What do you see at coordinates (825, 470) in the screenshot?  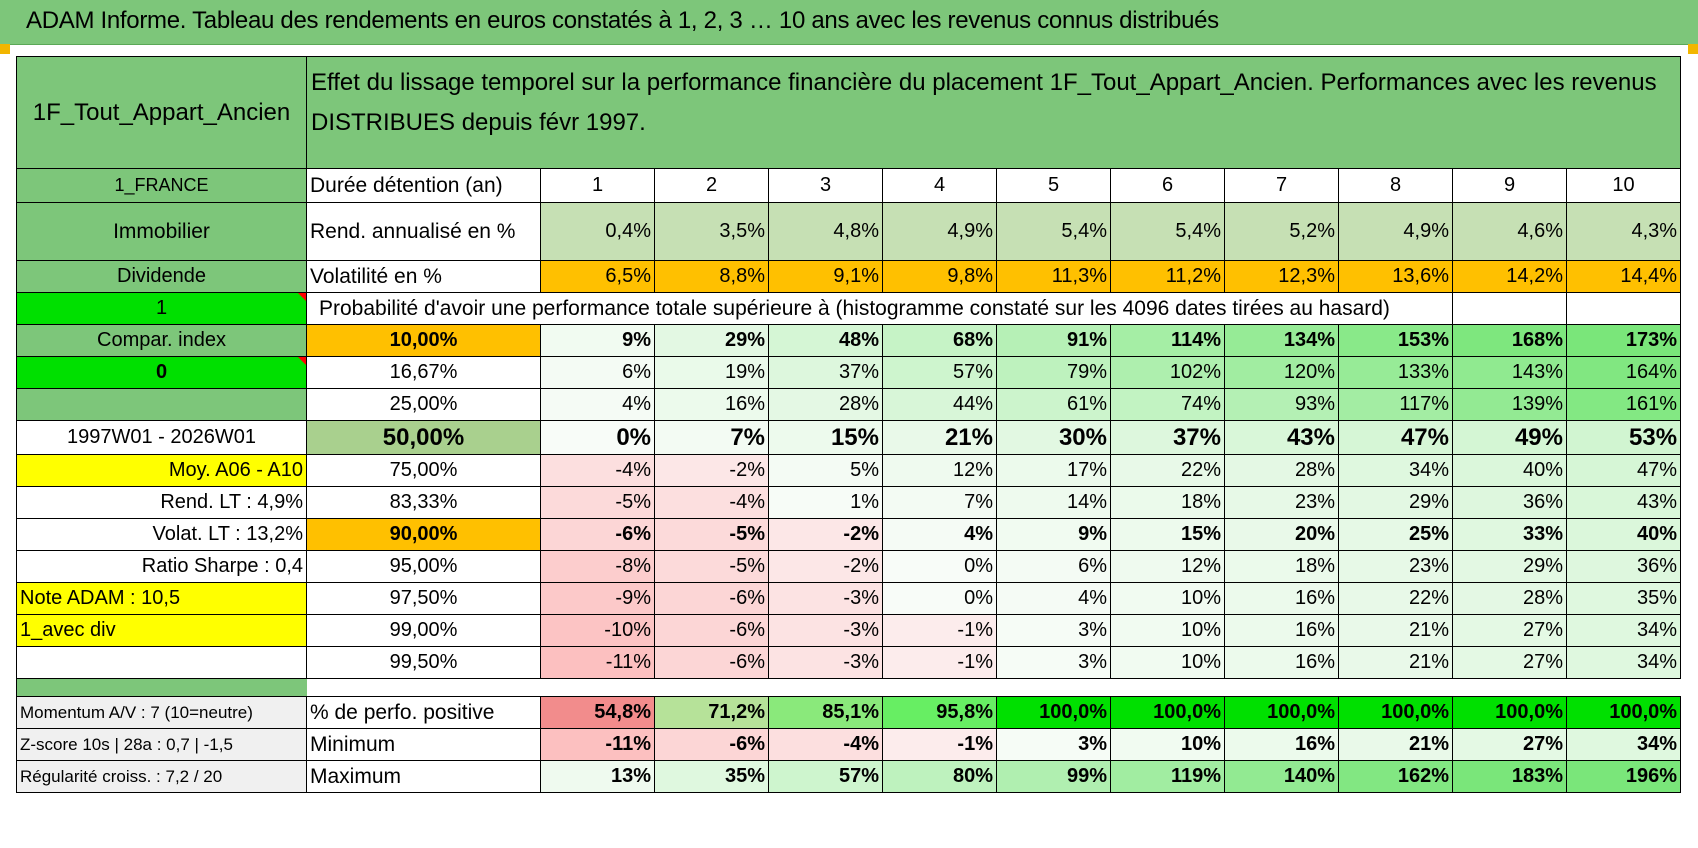 I see `quantile-value: 5%` at bounding box center [825, 470].